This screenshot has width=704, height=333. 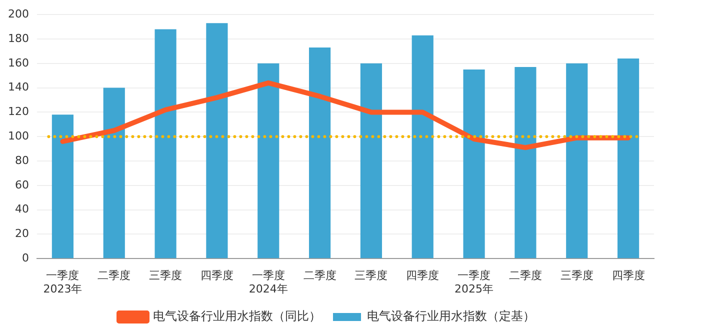 I want to click on legend-label: 电气设备行业用水指数（定基）, so click(x=451, y=316).